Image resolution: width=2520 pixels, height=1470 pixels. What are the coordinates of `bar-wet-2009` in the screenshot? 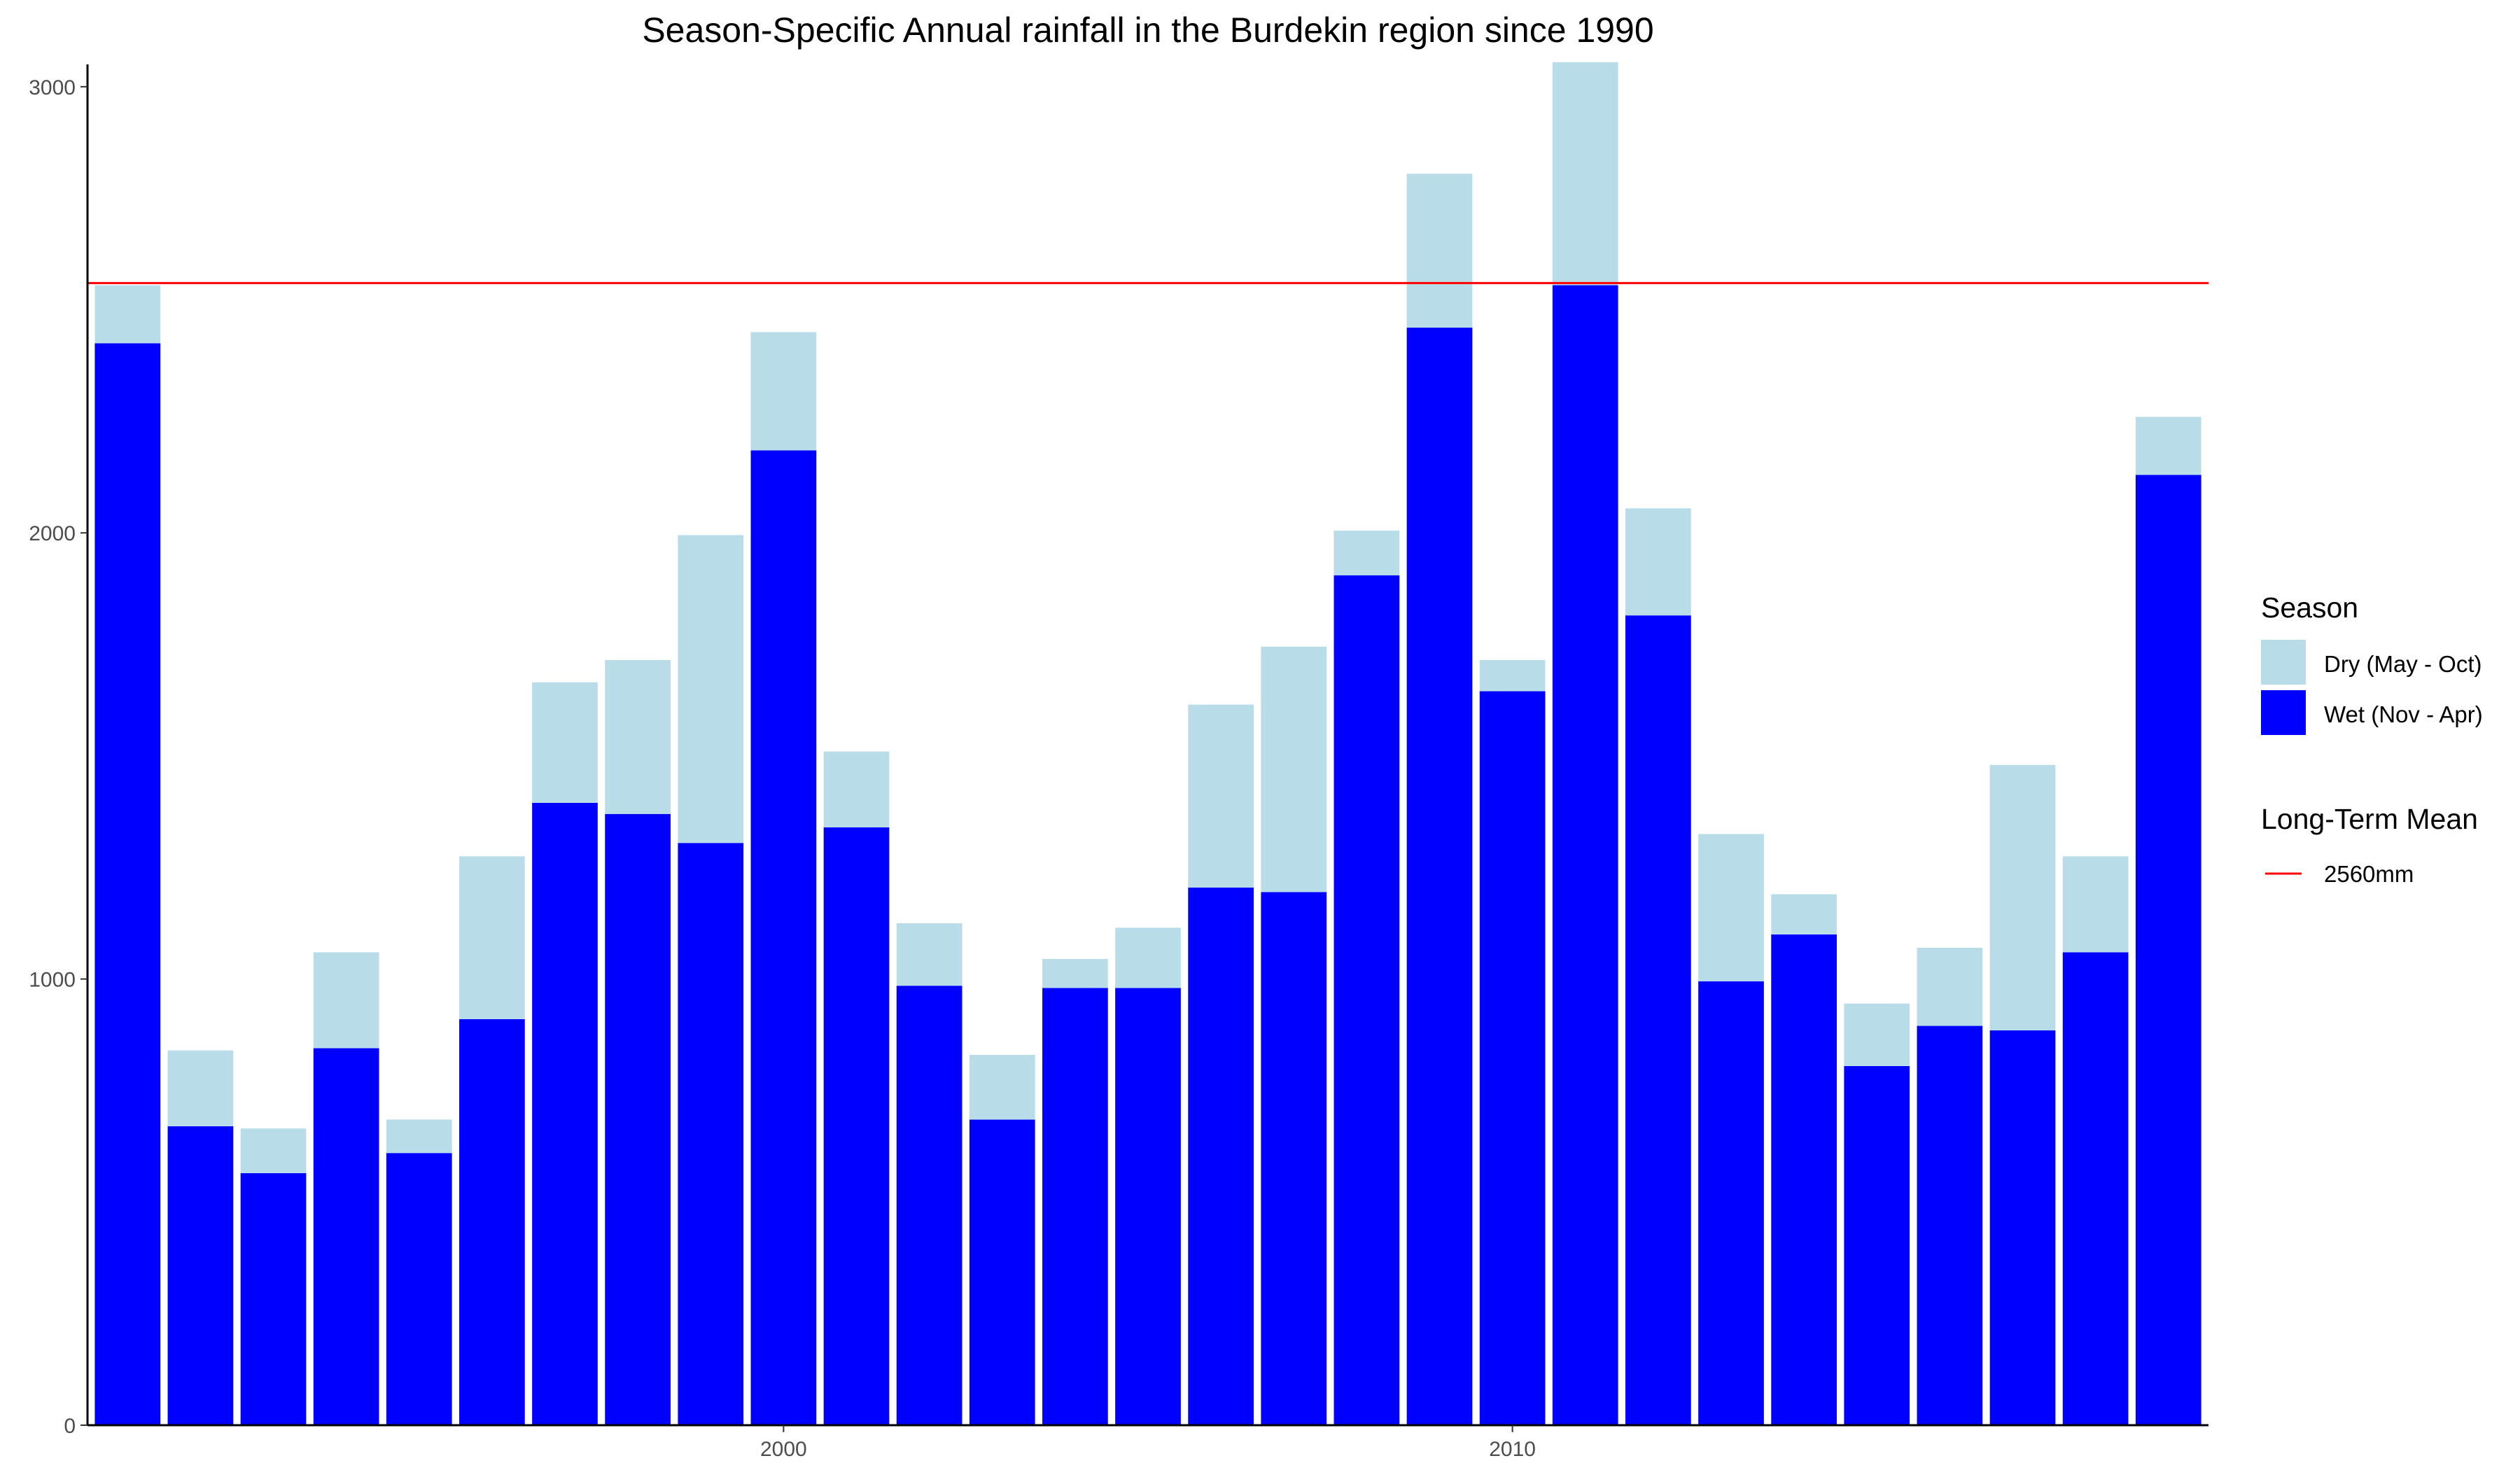 It's located at (1439, 876).